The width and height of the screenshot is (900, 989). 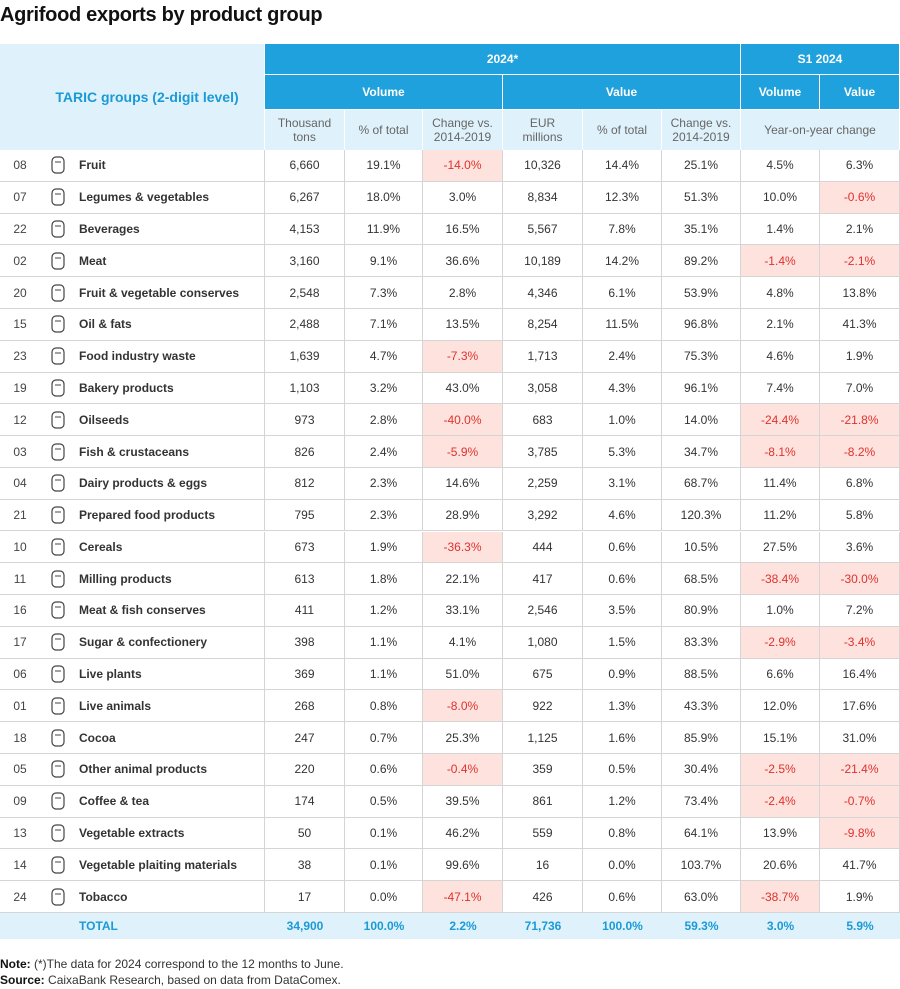 I want to click on row-name: Oilseeds, so click(x=170, y=420).